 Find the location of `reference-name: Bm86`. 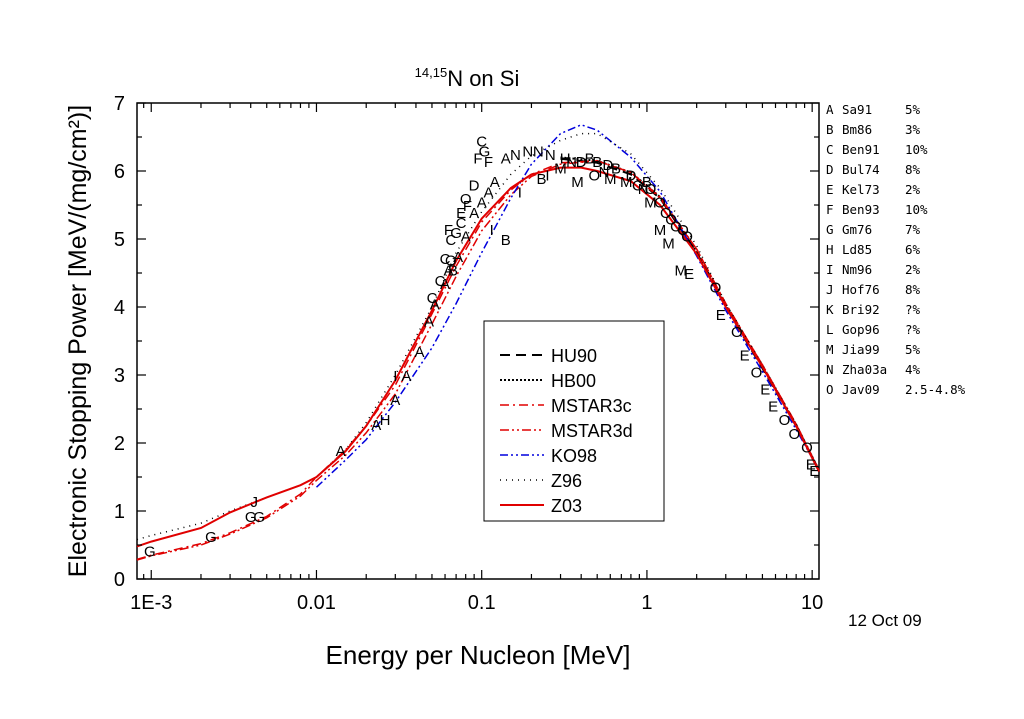

reference-name: Bm86 is located at coordinates (857, 129).